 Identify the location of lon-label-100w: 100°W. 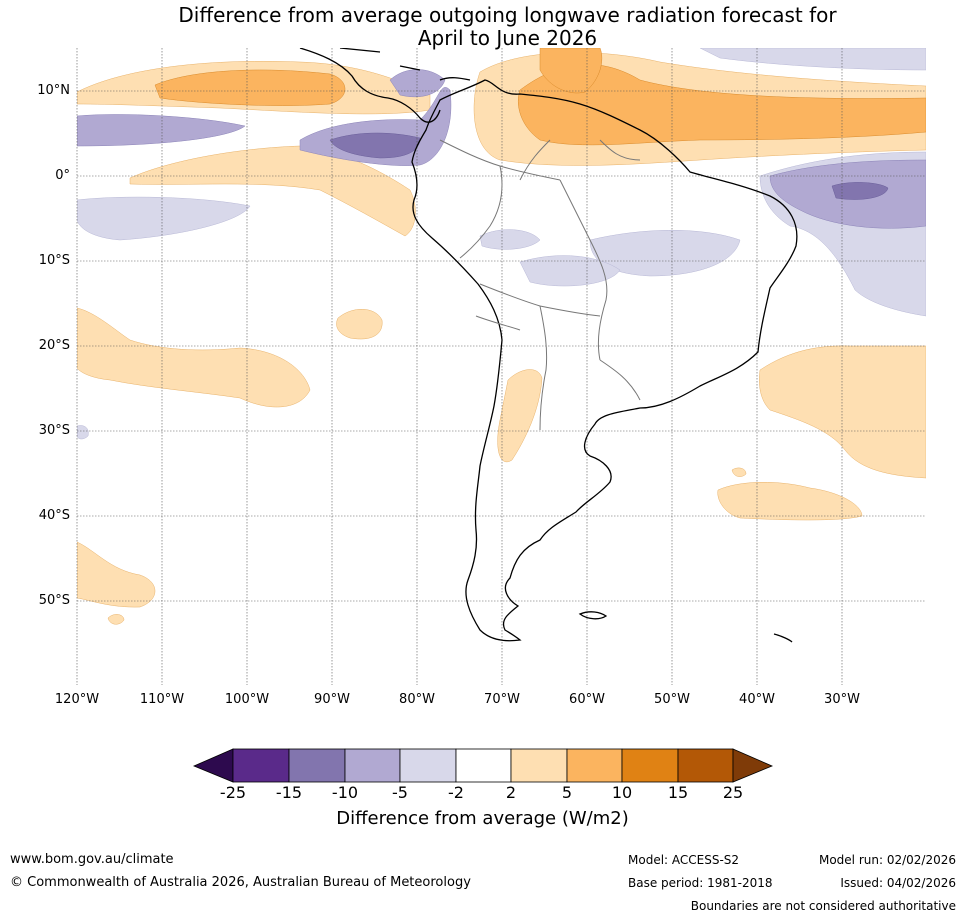
(247, 699).